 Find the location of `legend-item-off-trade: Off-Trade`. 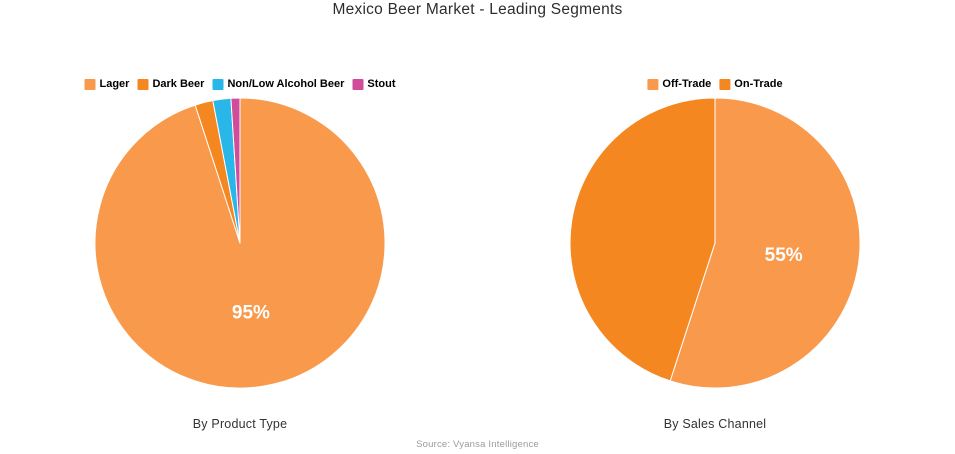

legend-item-off-trade: Off-Trade is located at coordinates (679, 84).